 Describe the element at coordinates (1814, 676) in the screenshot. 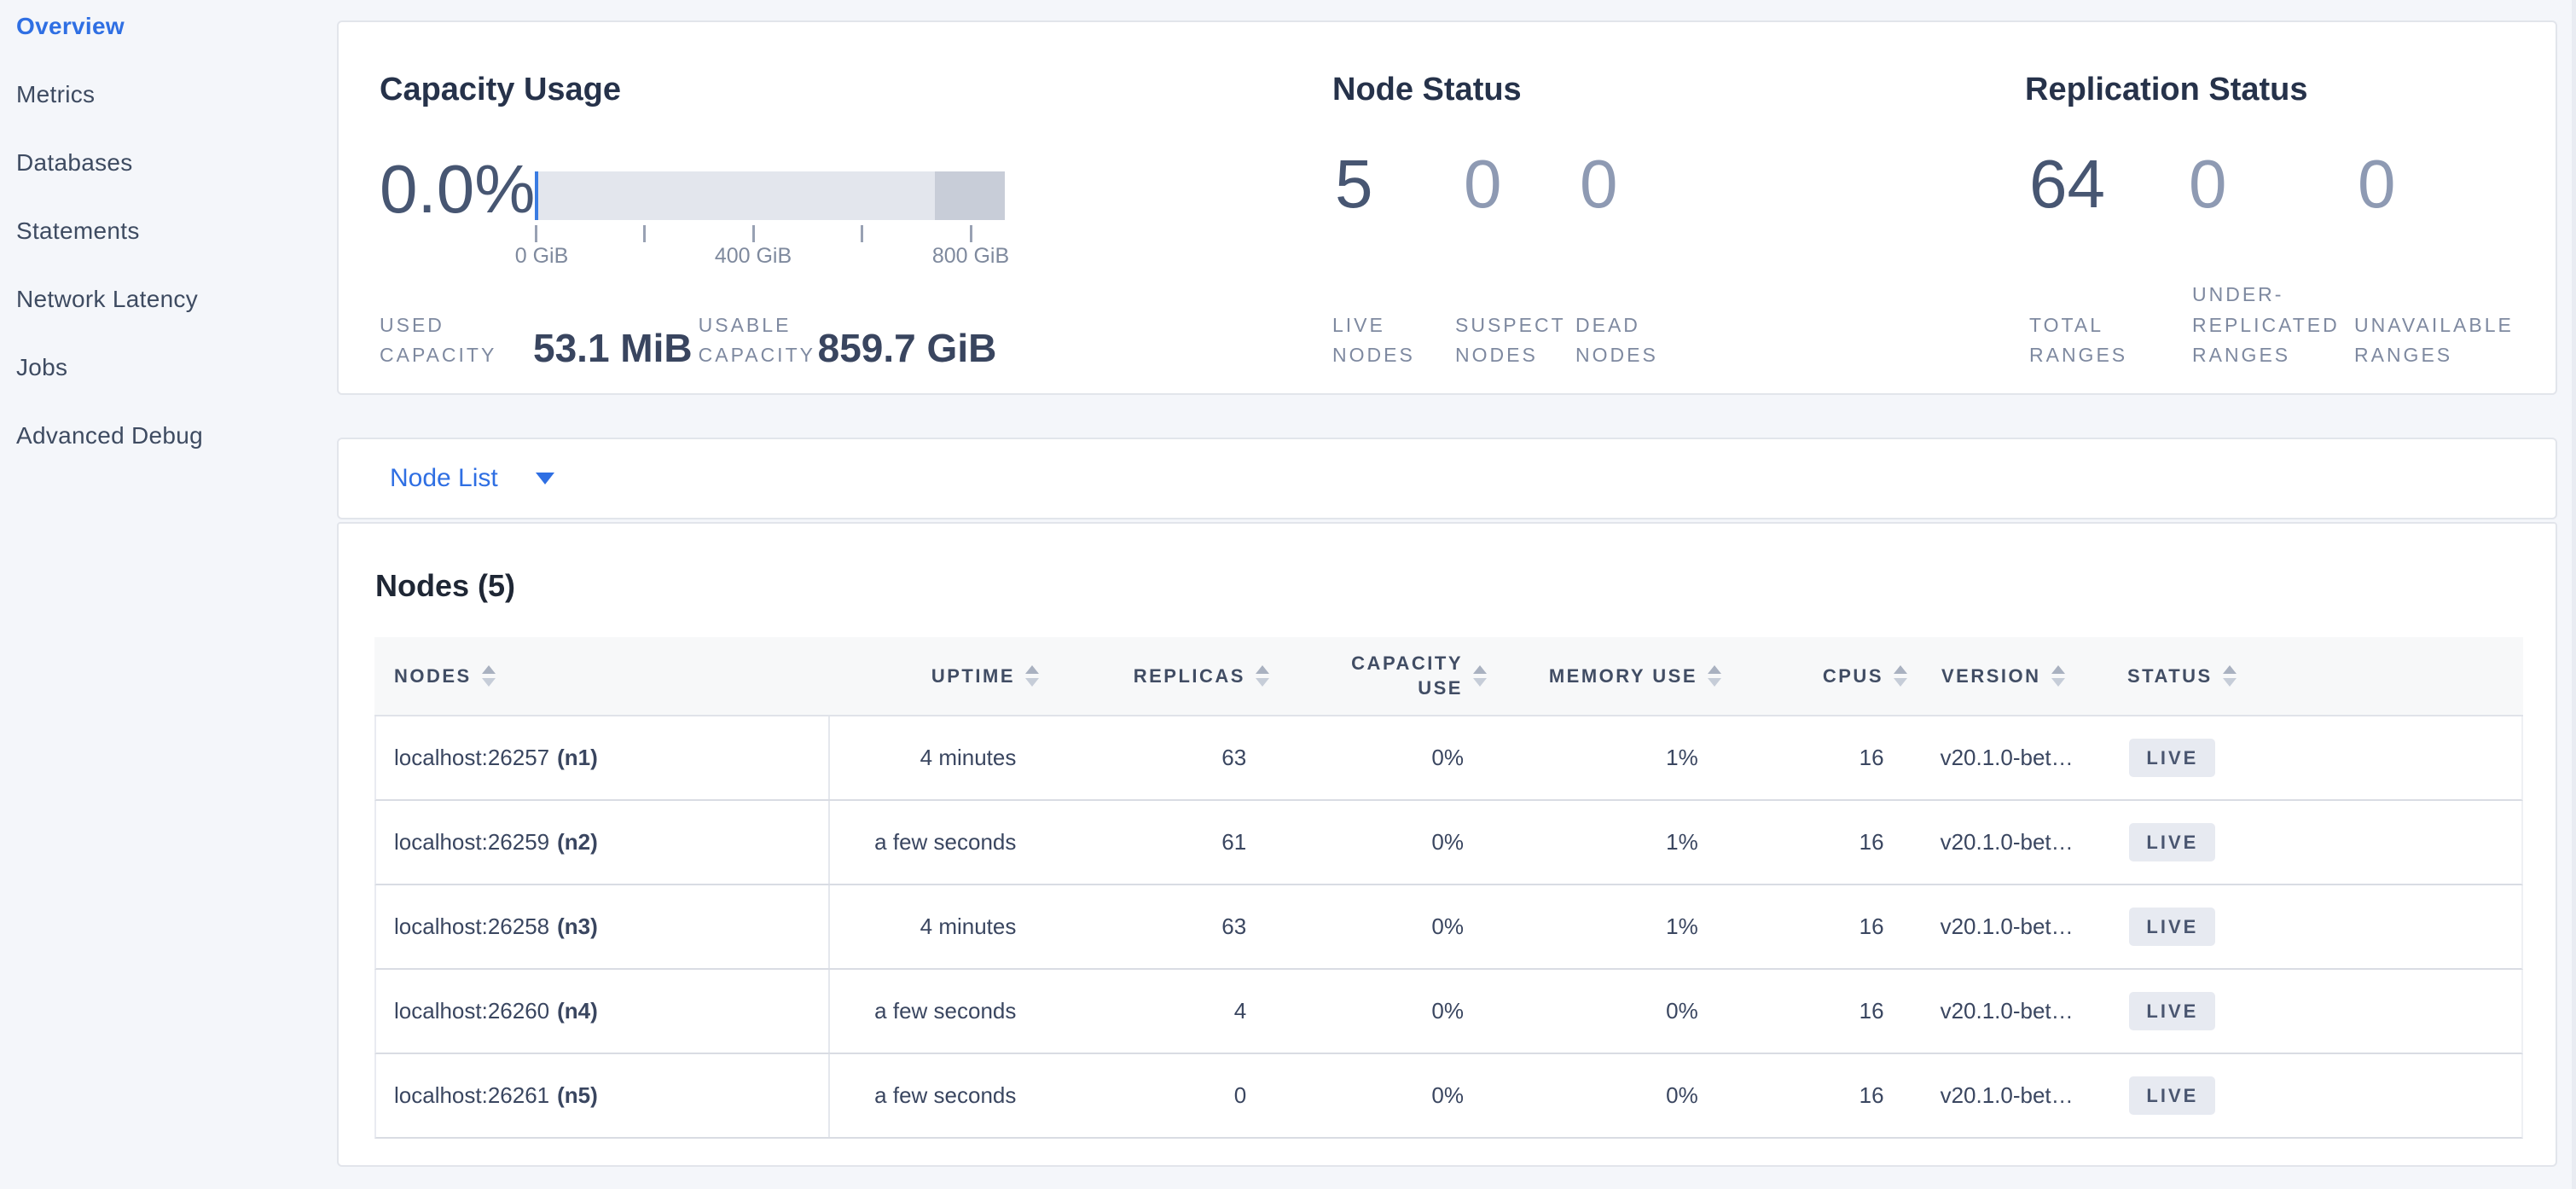

I see `column-header-cpus: CPUS` at that location.